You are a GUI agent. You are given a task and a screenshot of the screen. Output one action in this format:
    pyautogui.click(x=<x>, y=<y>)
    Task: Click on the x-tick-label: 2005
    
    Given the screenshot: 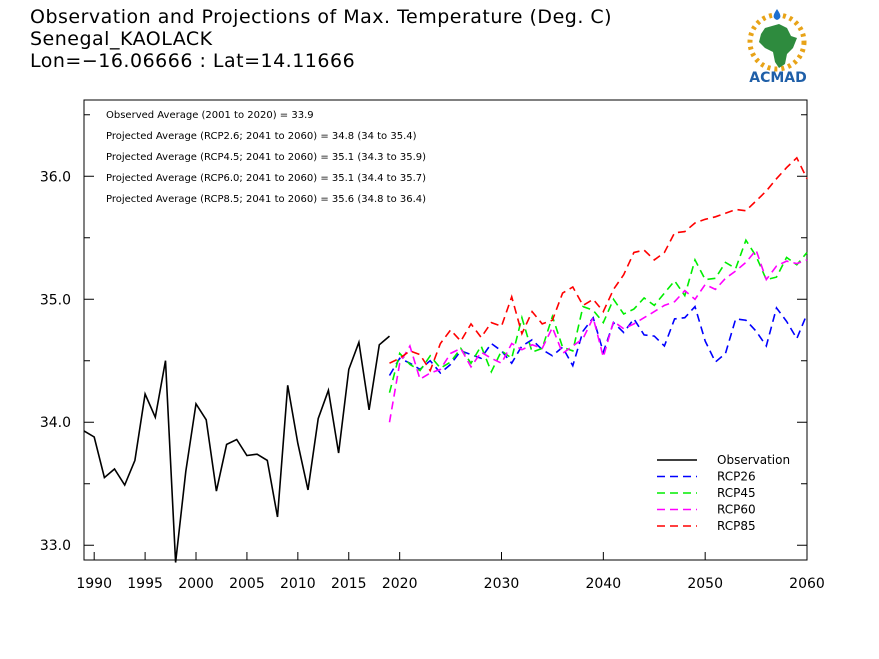 What is the action you would take?
    pyautogui.click(x=247, y=584)
    